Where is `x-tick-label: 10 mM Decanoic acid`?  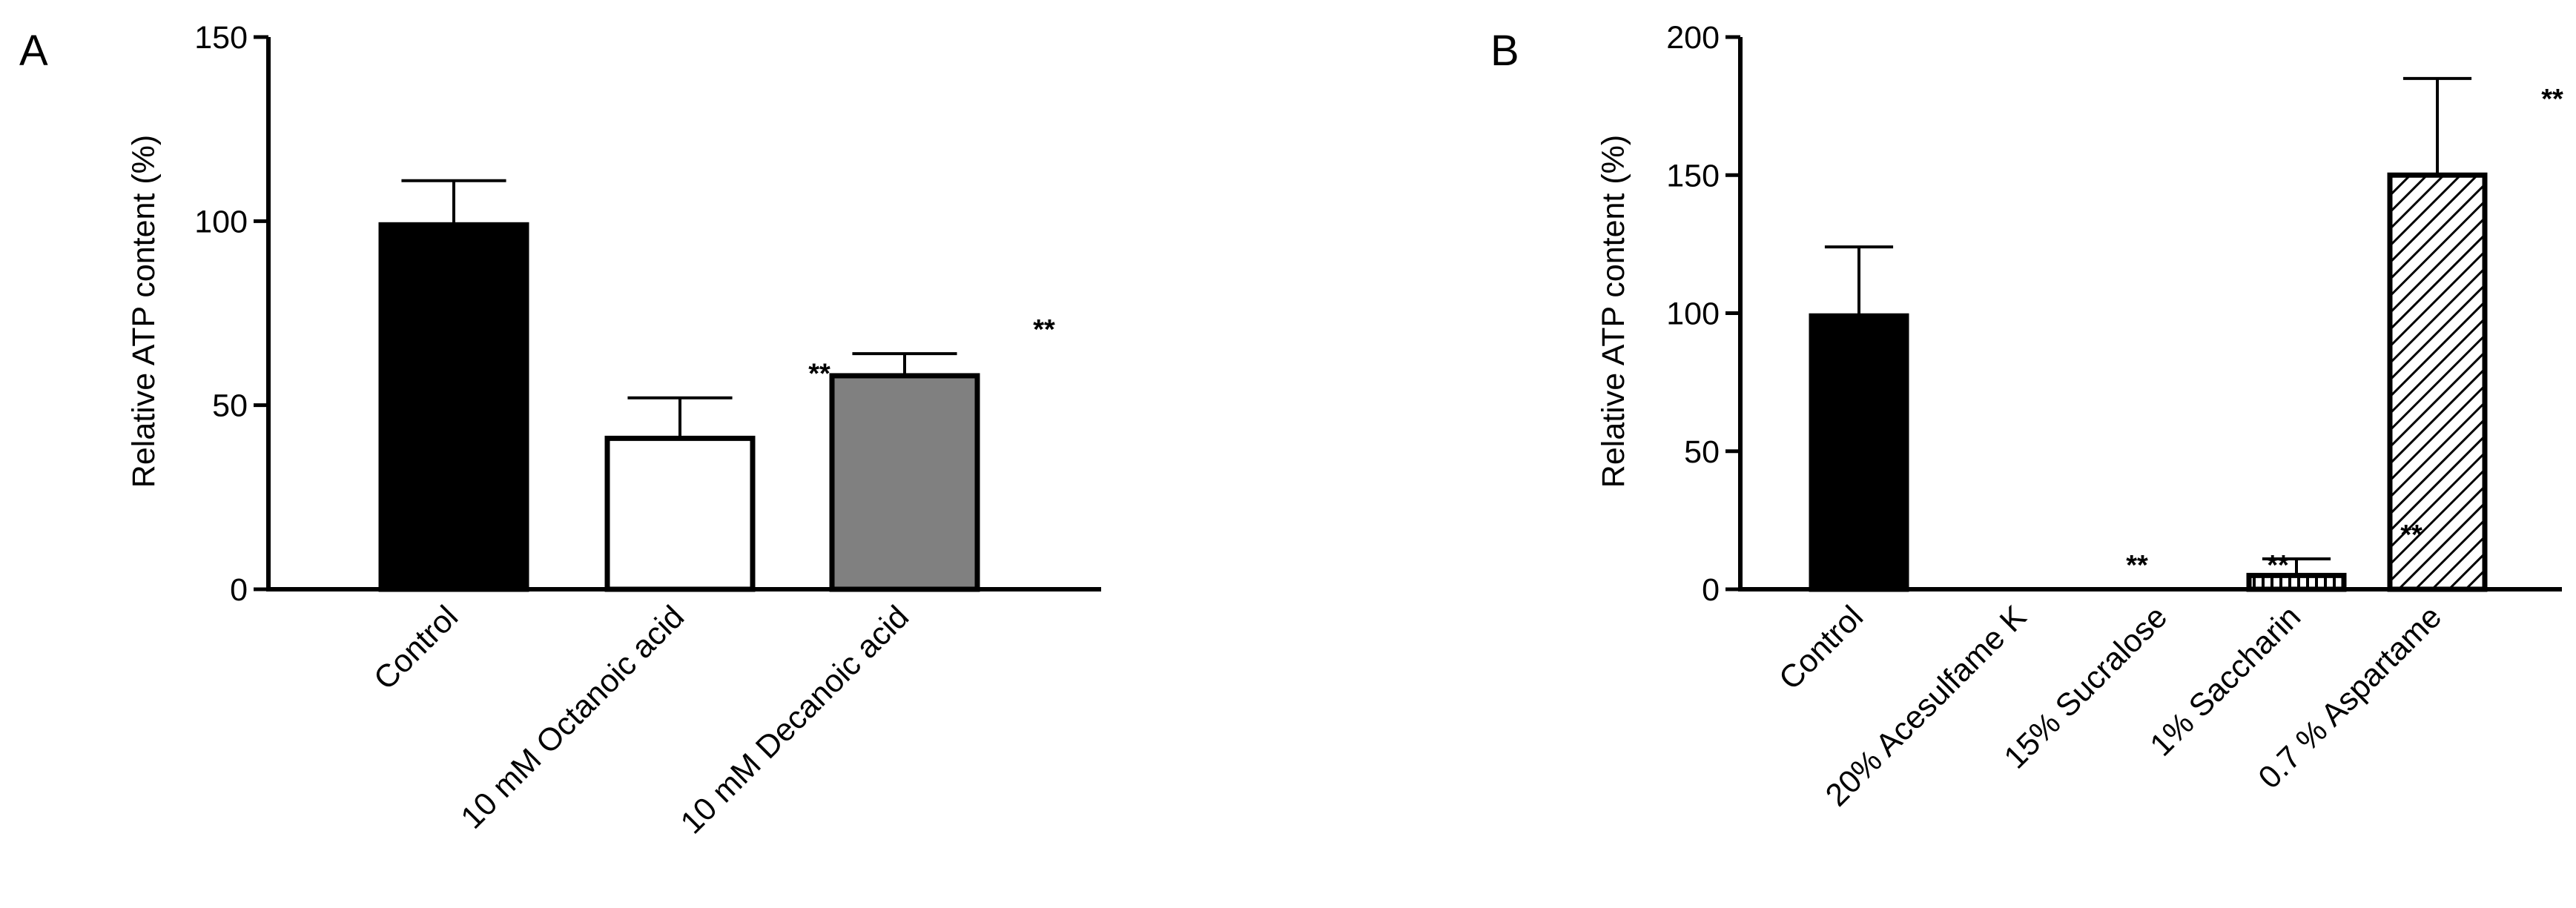 x-tick-label: 10 mM Decanoic acid is located at coordinates (795, 720).